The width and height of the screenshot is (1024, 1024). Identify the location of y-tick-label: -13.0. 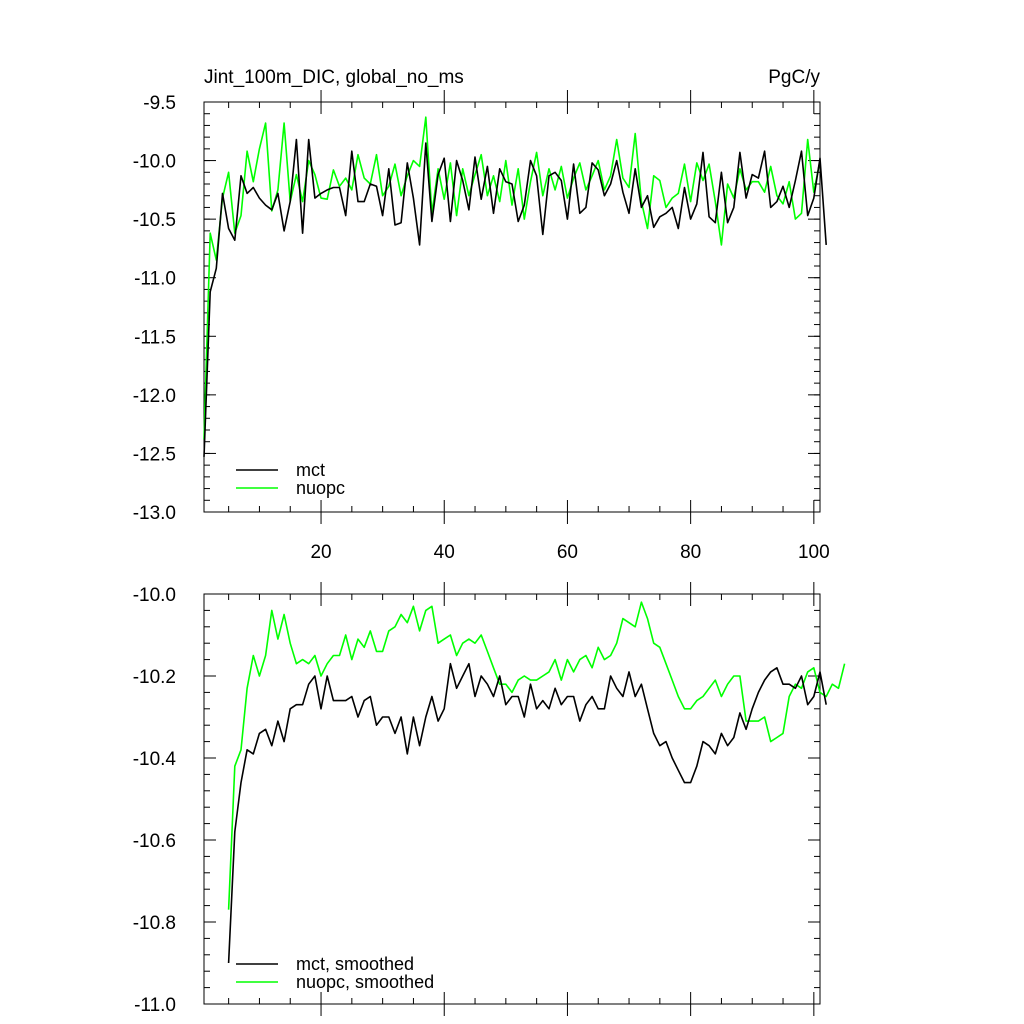
(154, 513).